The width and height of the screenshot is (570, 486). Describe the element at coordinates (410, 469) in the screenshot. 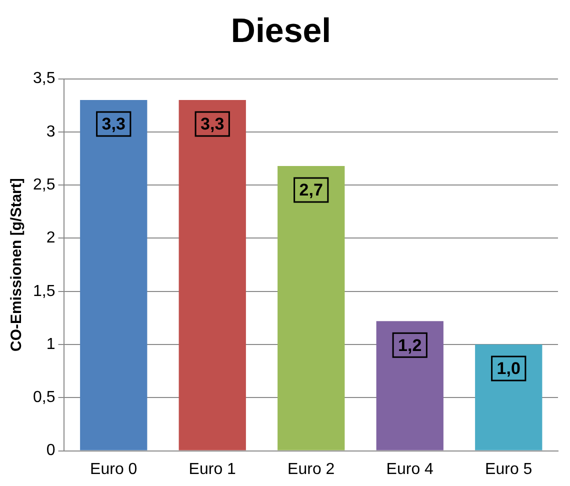

I see `x-tick-label: Euro 4` at that location.